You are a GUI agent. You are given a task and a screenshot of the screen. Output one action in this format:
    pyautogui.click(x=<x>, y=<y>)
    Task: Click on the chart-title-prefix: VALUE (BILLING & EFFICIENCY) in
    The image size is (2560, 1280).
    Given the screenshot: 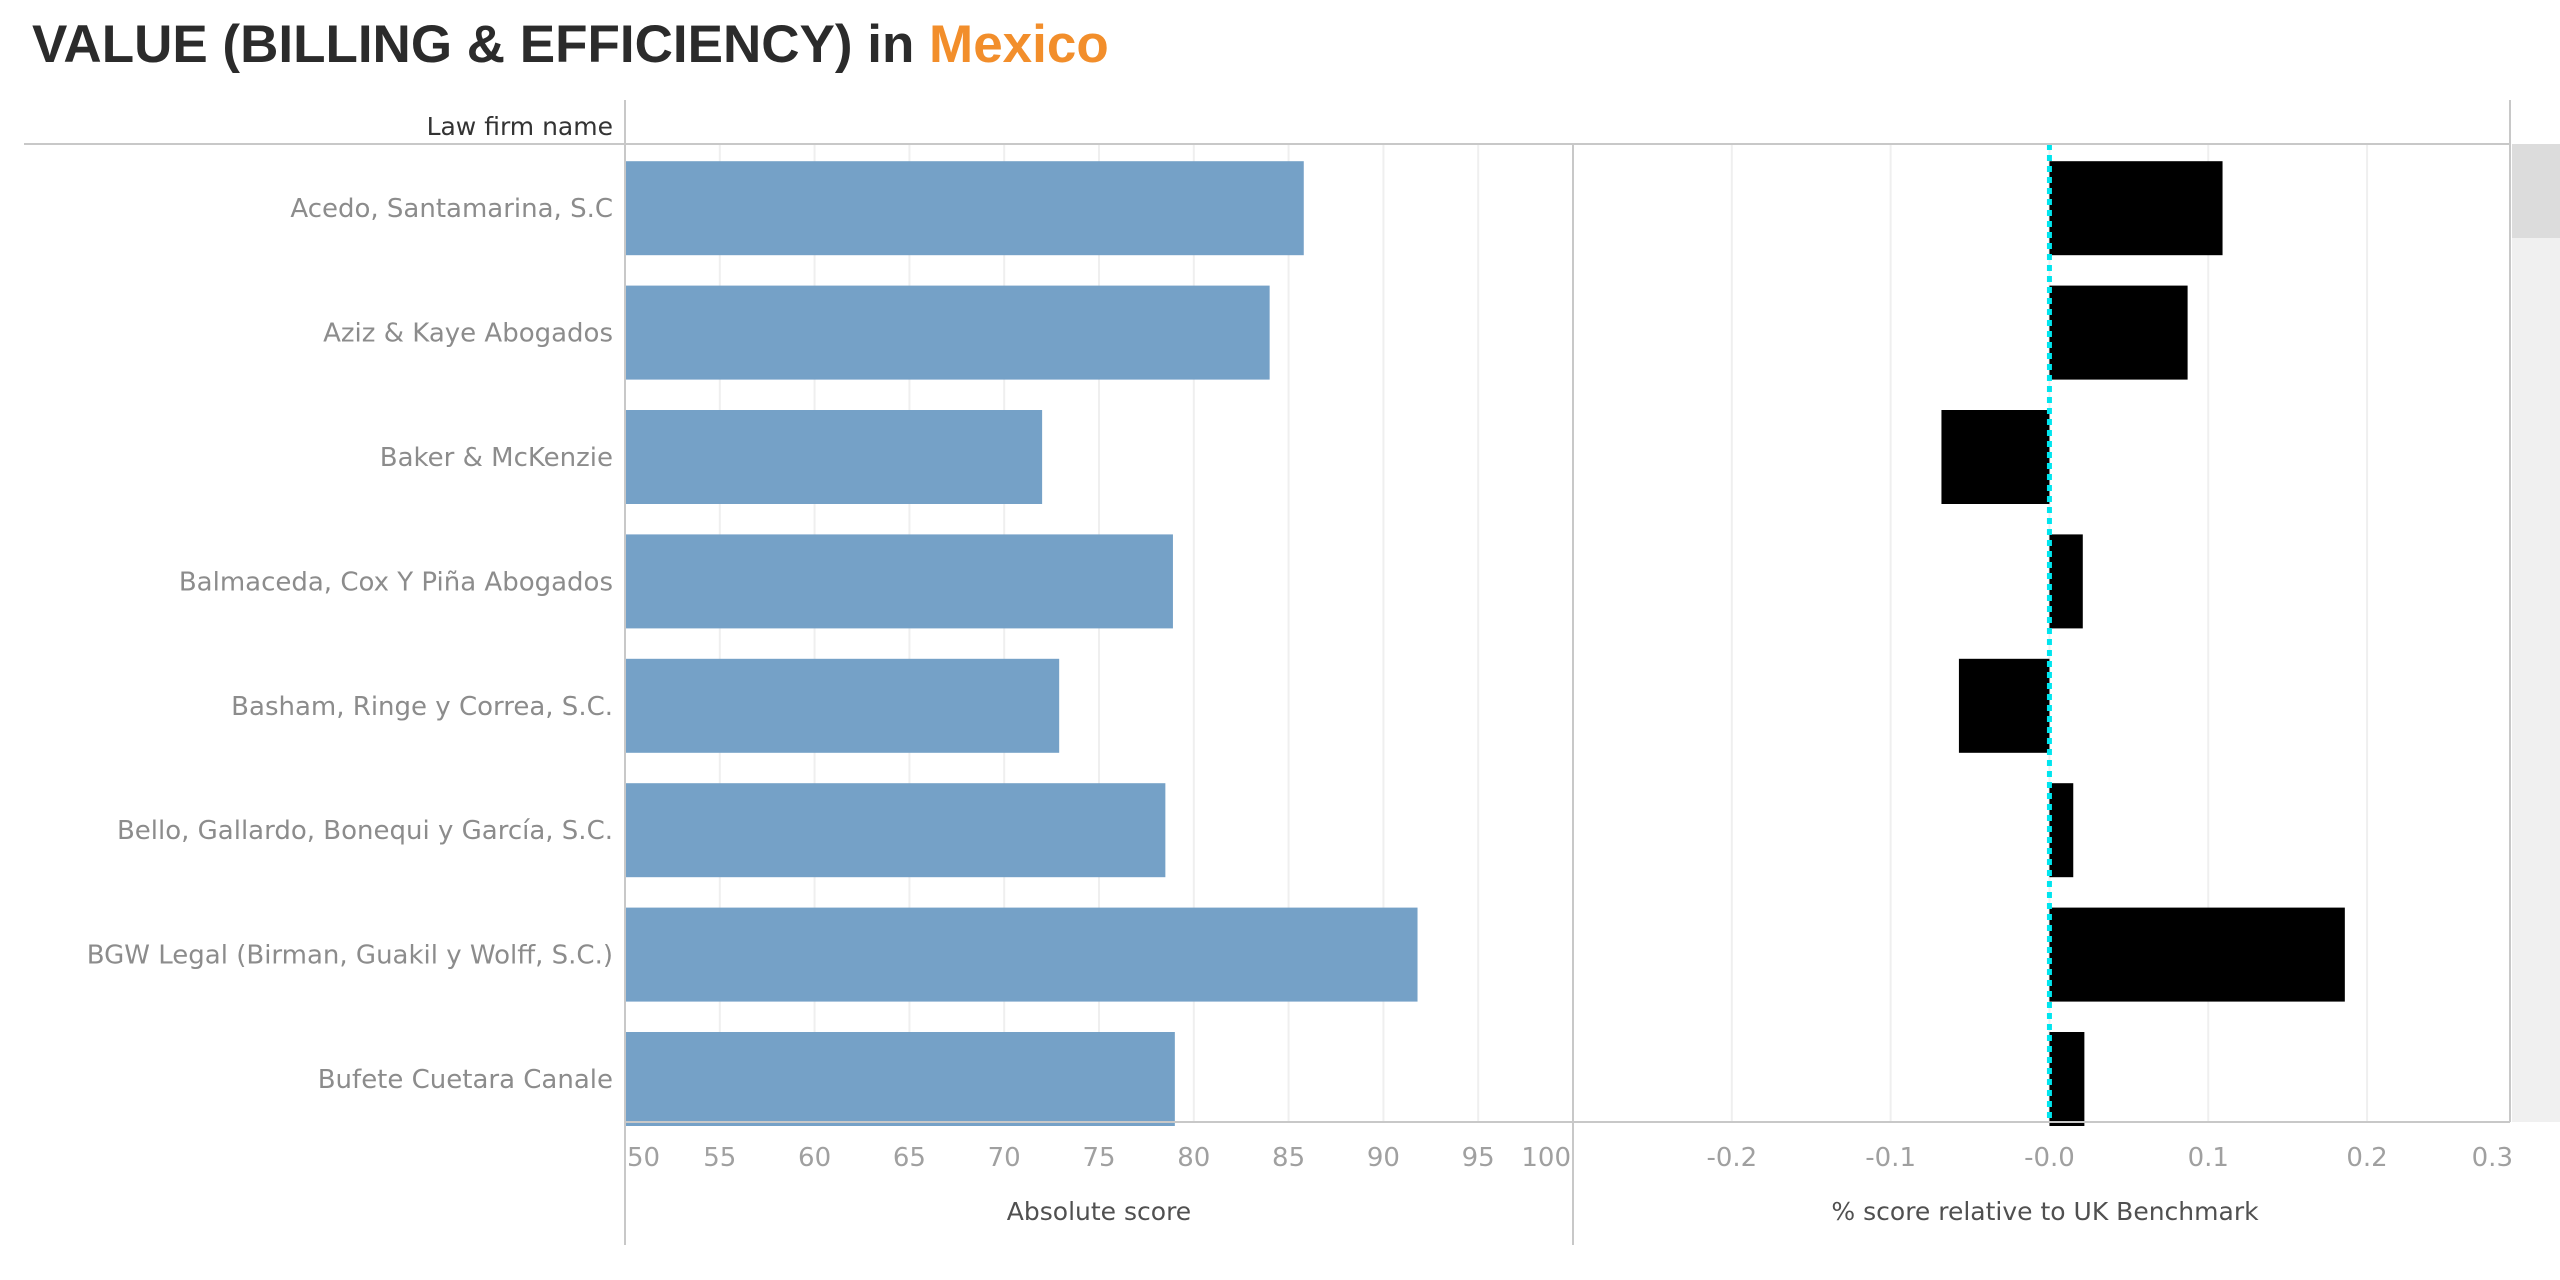 What is the action you would take?
    pyautogui.click(x=481, y=44)
    